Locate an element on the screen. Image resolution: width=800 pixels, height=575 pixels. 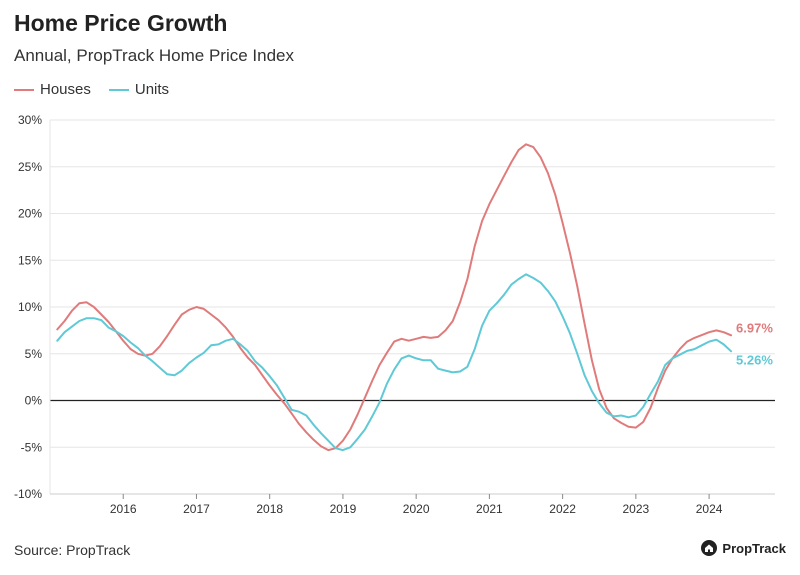
y-tick-label: 10% is located at coordinates (30, 307).